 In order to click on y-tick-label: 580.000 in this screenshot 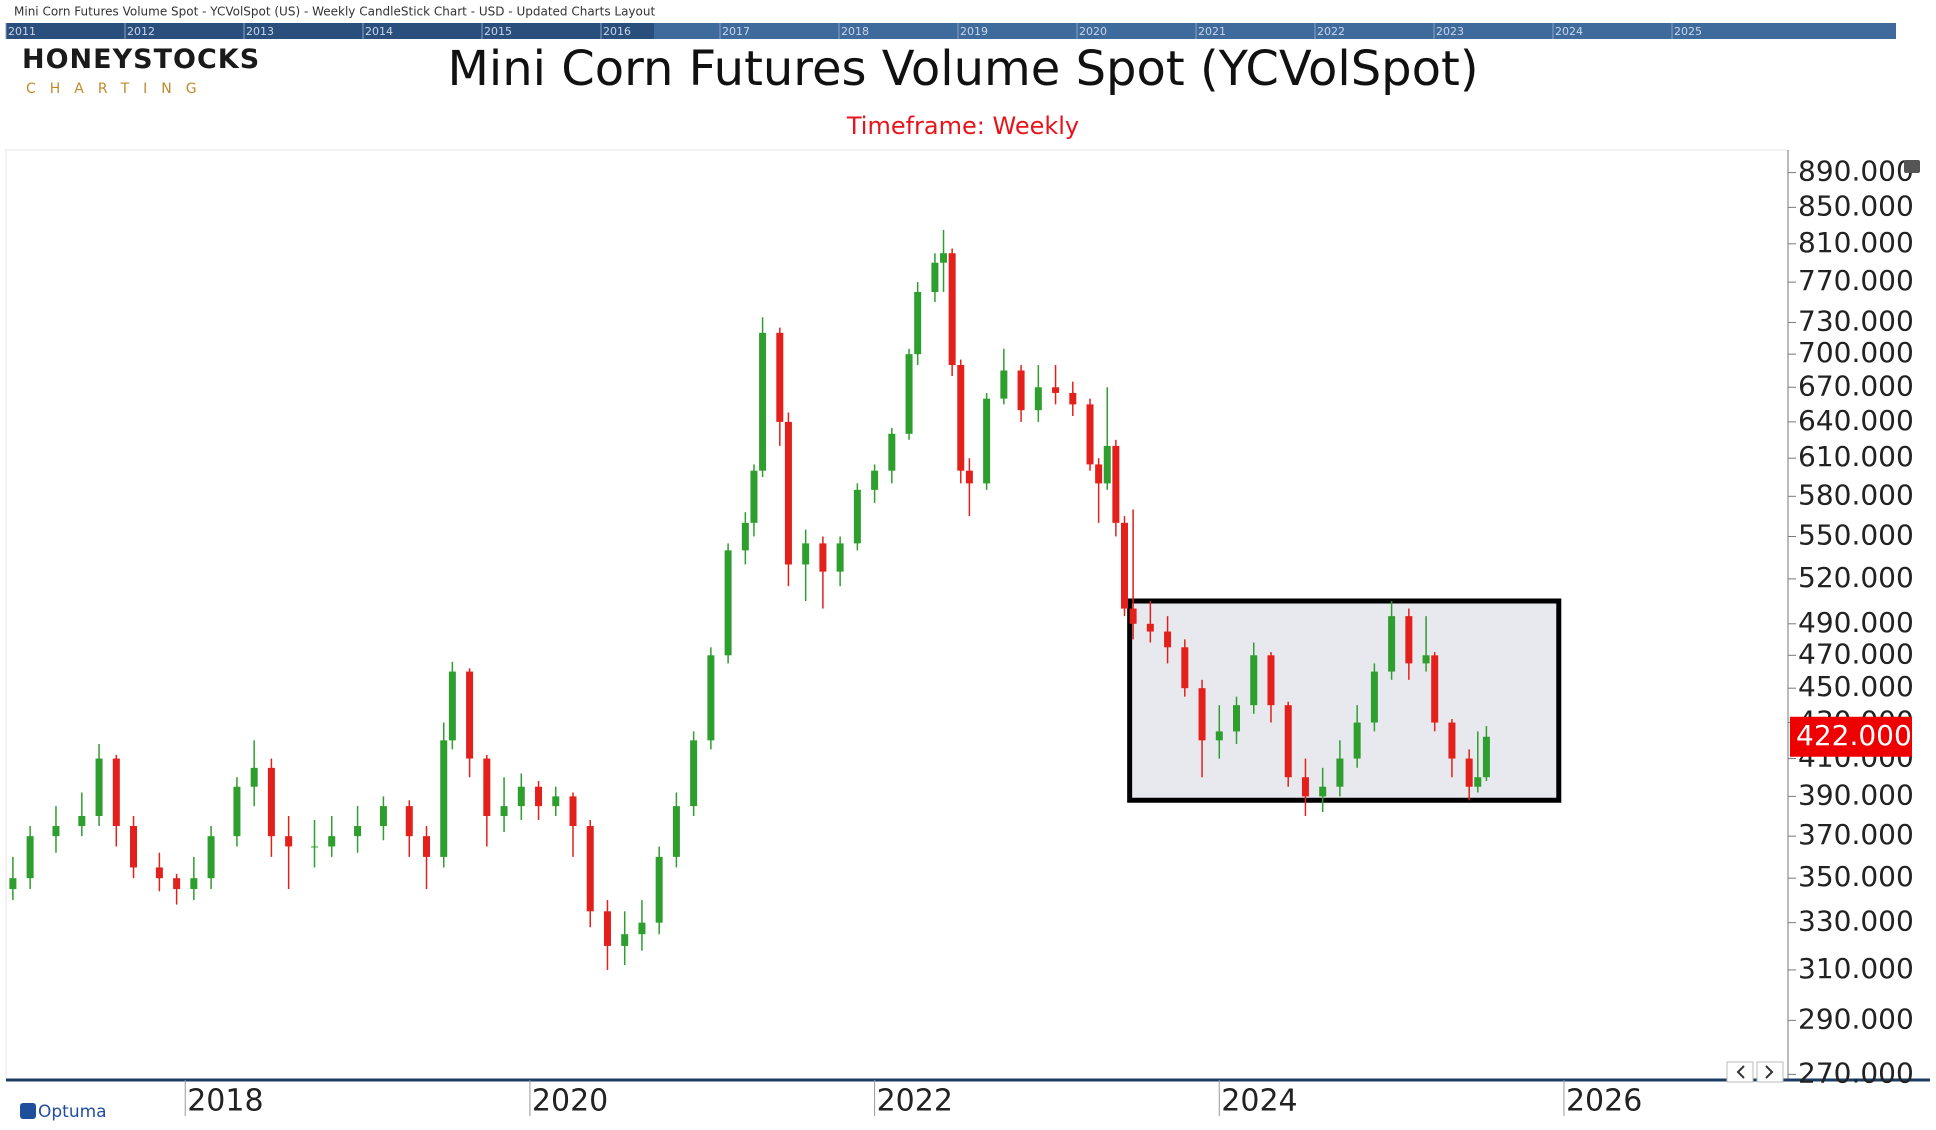, I will do `click(1856, 494)`.